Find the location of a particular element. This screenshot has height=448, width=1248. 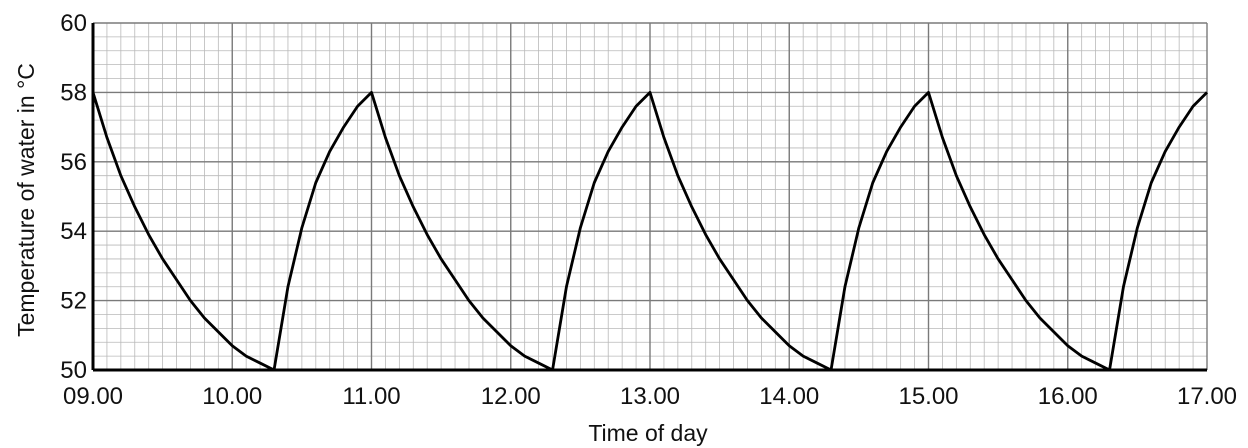

x-tick-label: 11.00 is located at coordinates (371, 396).